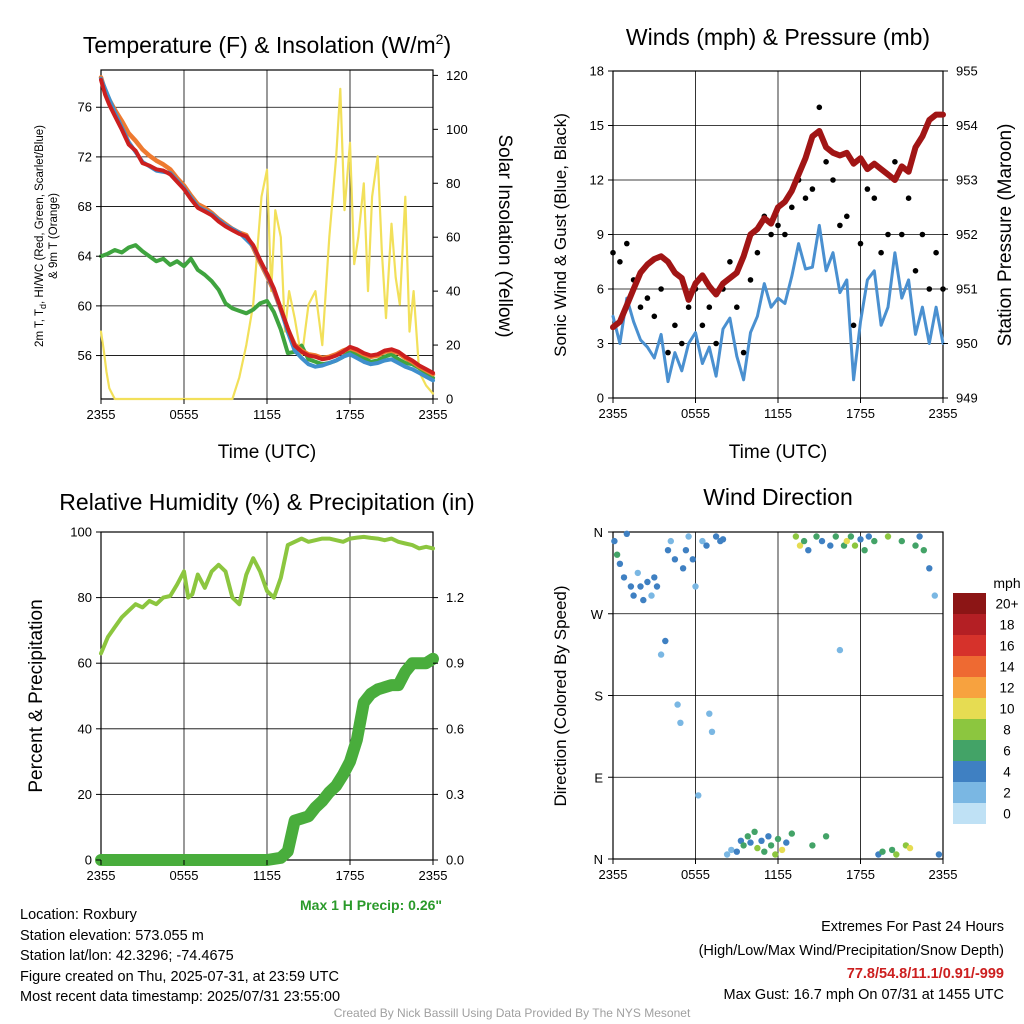  Describe the element at coordinates (778, 497) in the screenshot. I see `dir-panel-title: Wind Direction` at that location.